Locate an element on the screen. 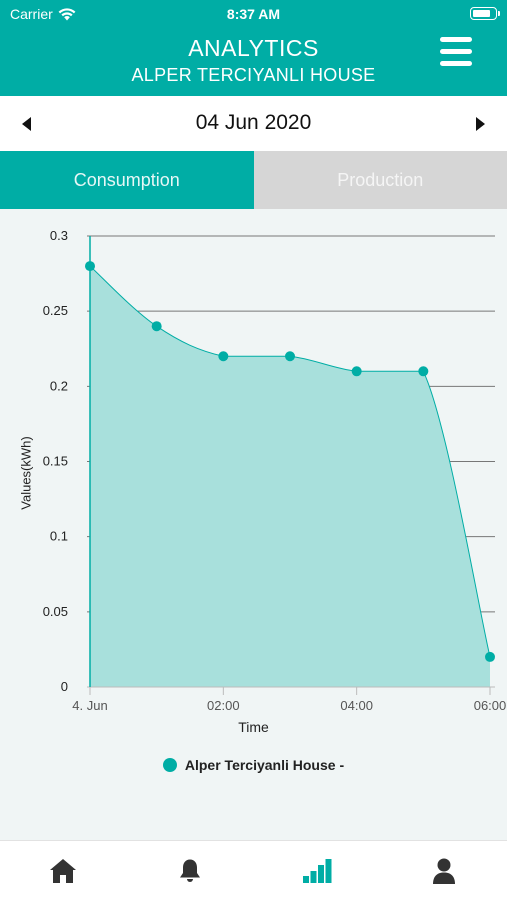 The width and height of the screenshot is (507, 900). x-tick-label: 06:00 is located at coordinates (490, 705).